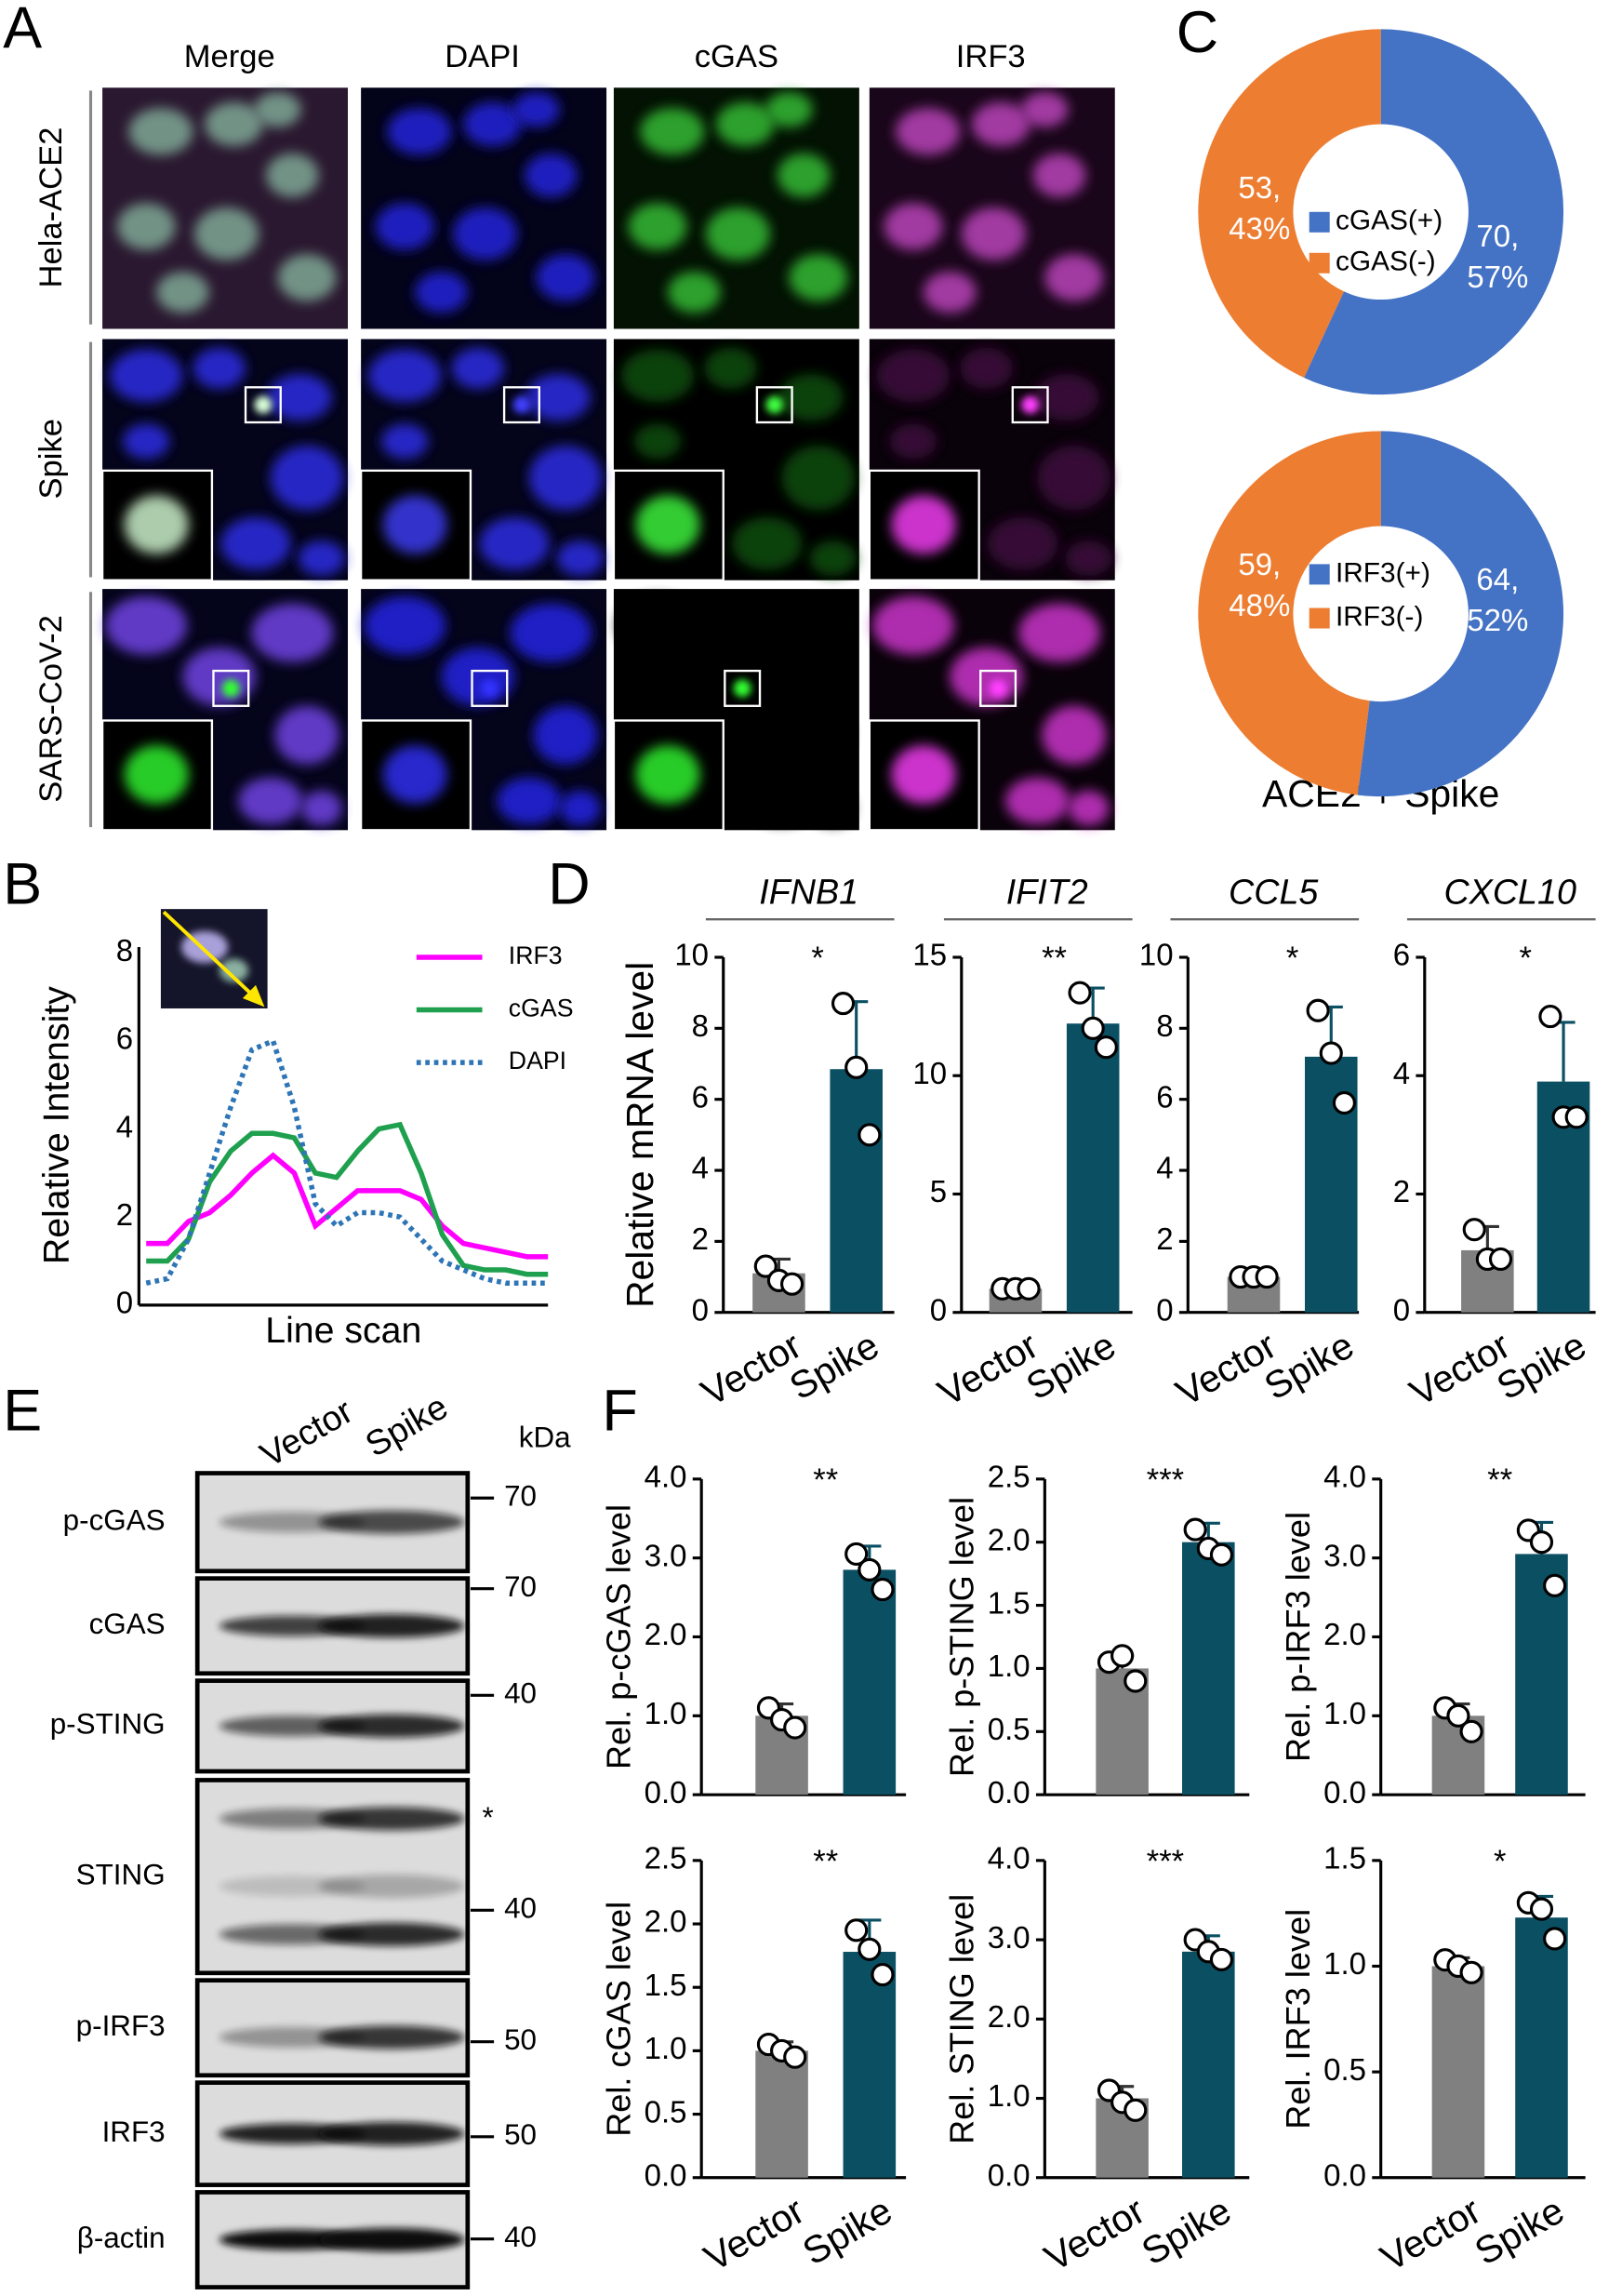  I want to click on y-tick-label: 4.0, so click(1009, 1858).